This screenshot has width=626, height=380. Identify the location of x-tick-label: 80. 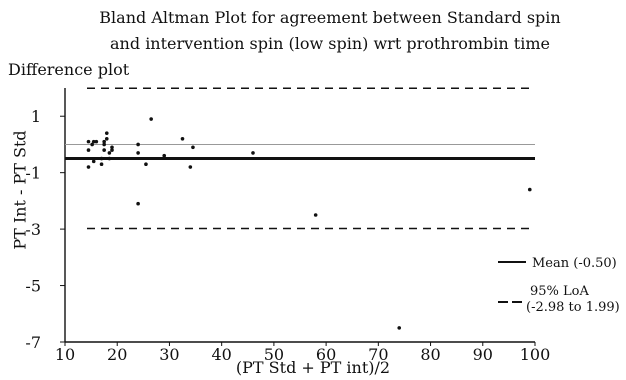
(430, 354).